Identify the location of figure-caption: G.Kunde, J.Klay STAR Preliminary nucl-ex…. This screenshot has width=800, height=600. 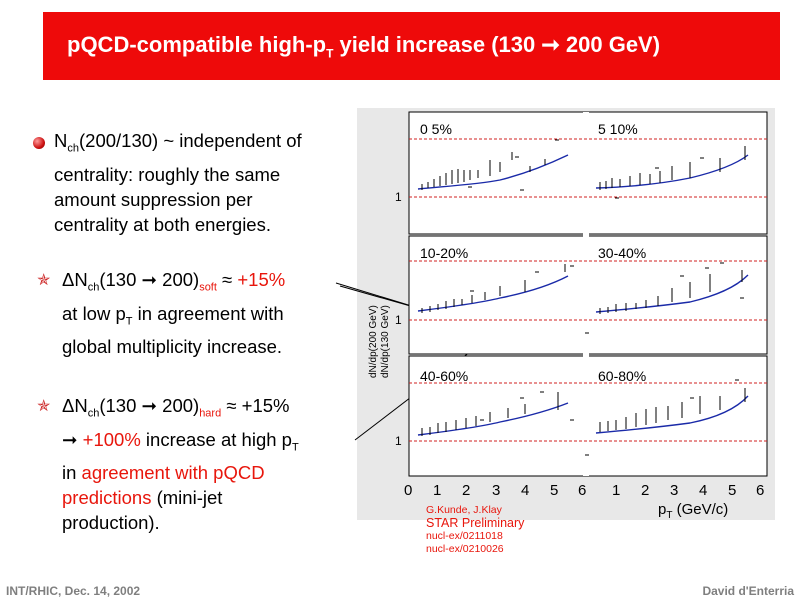
(475, 529).